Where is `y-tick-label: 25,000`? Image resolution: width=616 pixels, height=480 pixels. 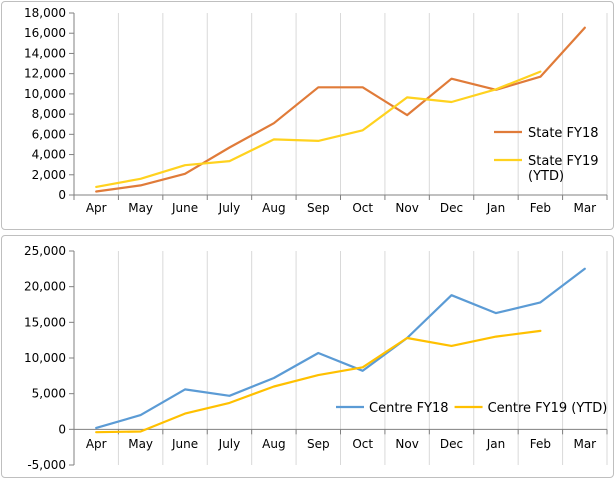 y-tick-label: 25,000 is located at coordinates (45, 251).